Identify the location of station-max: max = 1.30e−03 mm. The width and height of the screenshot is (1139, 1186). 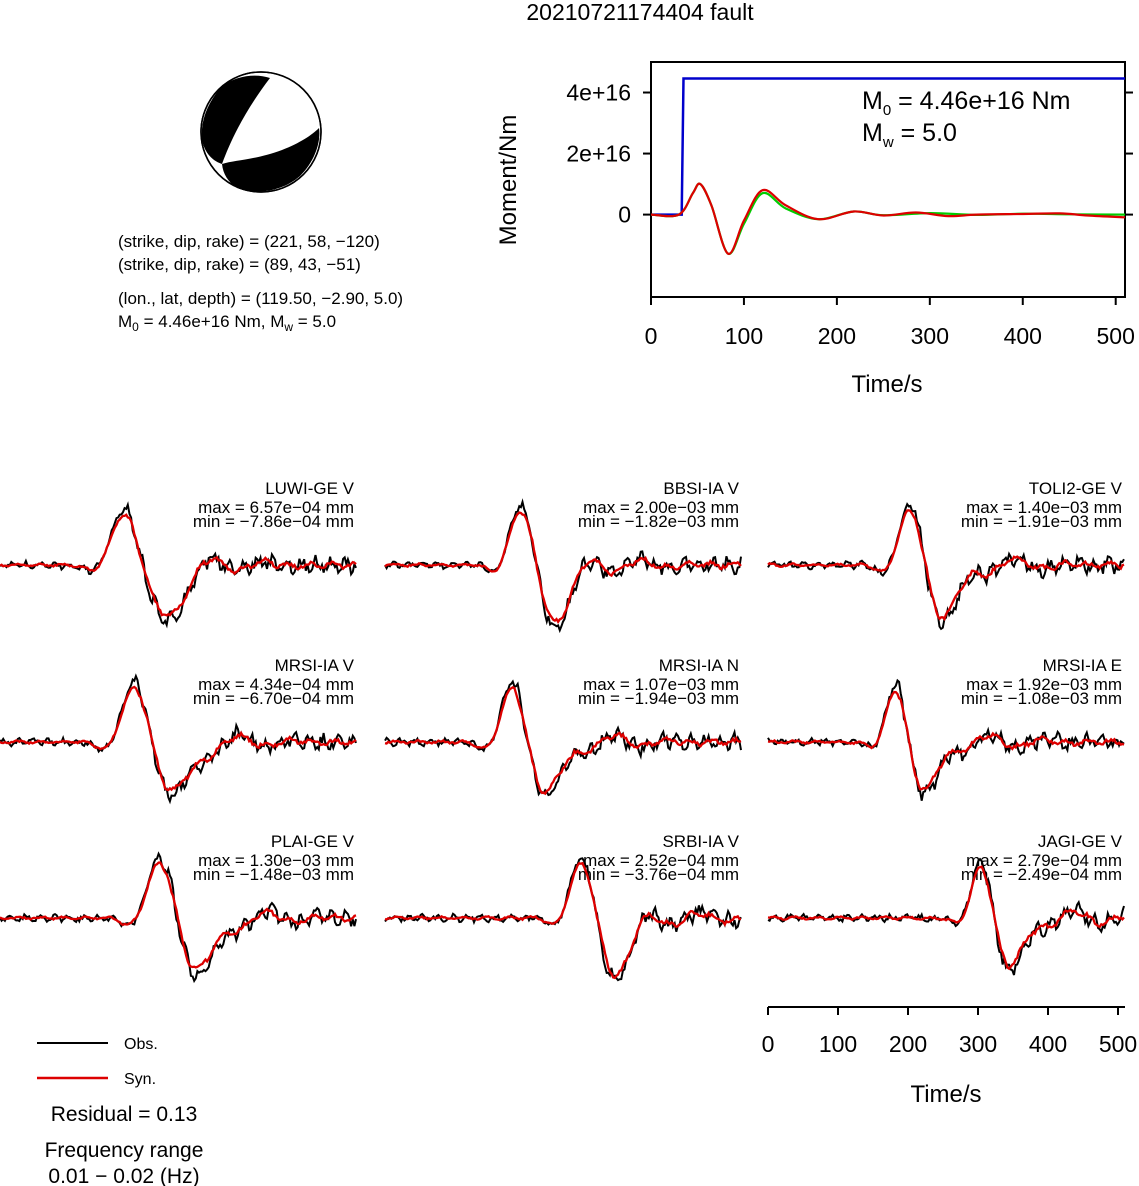
(276, 860).